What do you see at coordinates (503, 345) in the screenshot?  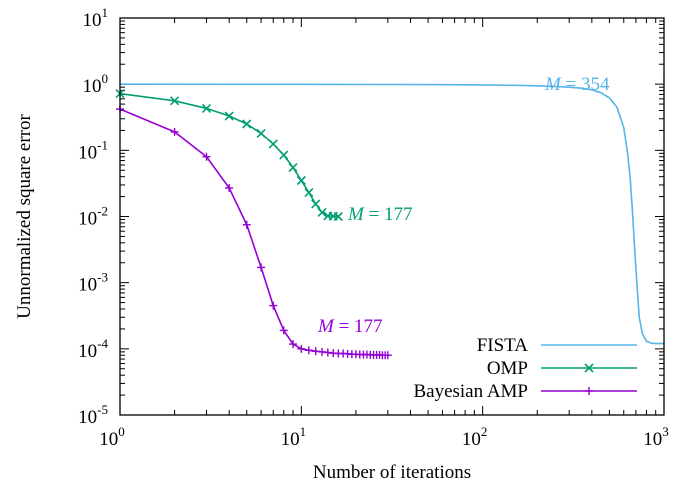 I see `legend-label-fista: FISTA` at bounding box center [503, 345].